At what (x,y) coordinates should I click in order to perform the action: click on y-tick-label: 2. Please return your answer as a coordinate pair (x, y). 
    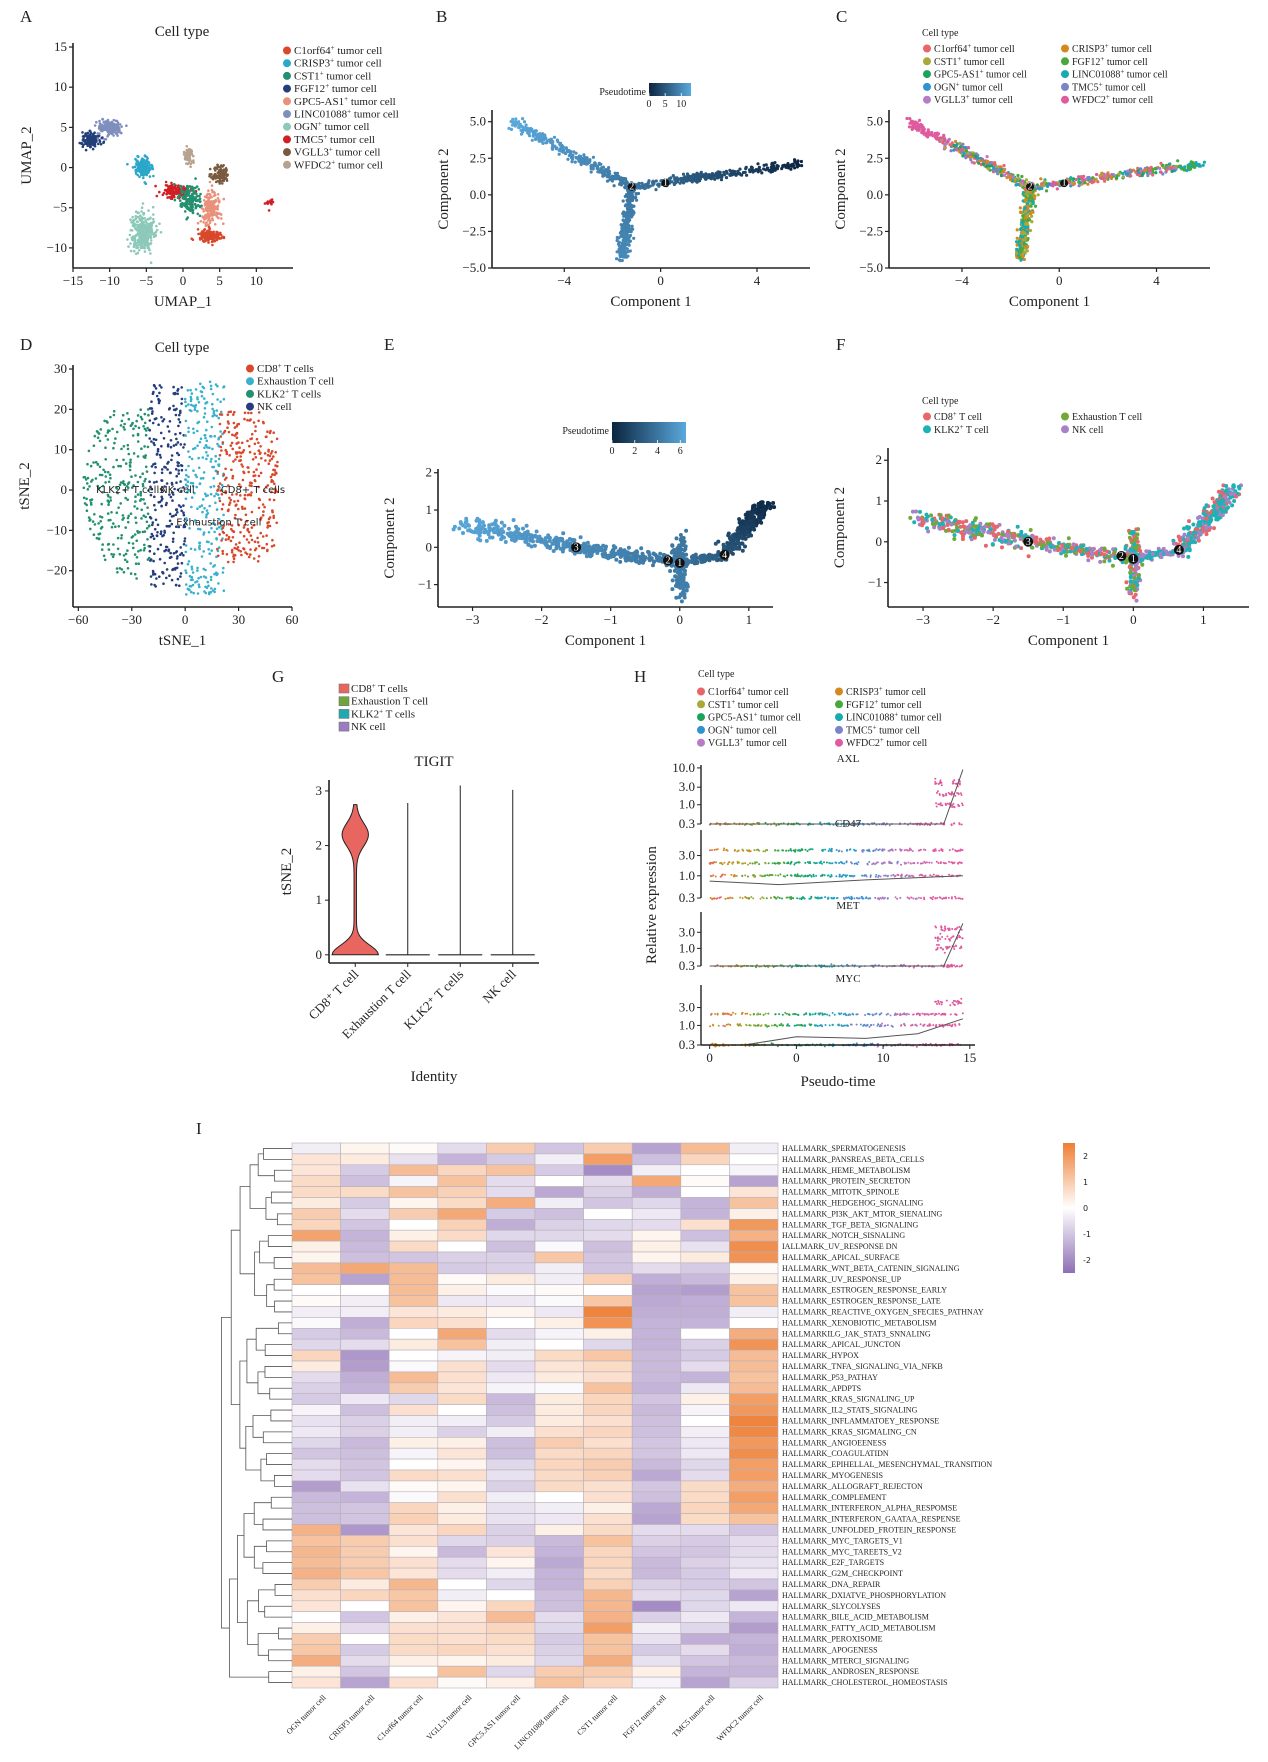
    Looking at the image, I should click on (429, 472).